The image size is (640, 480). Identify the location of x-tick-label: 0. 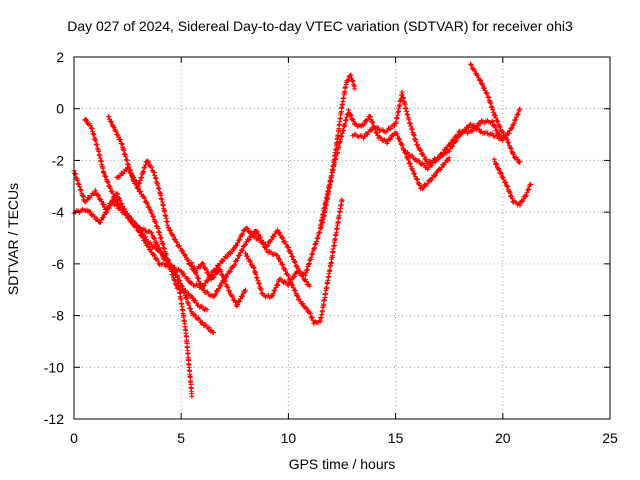
(74, 438).